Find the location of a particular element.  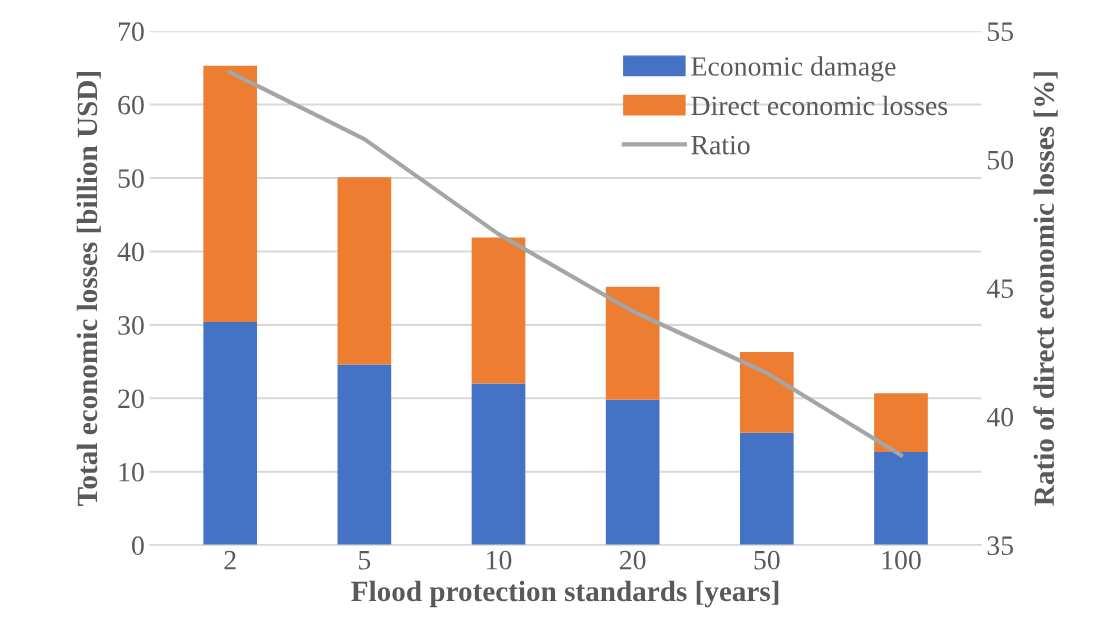

x-tick-label: 50 is located at coordinates (767, 560).